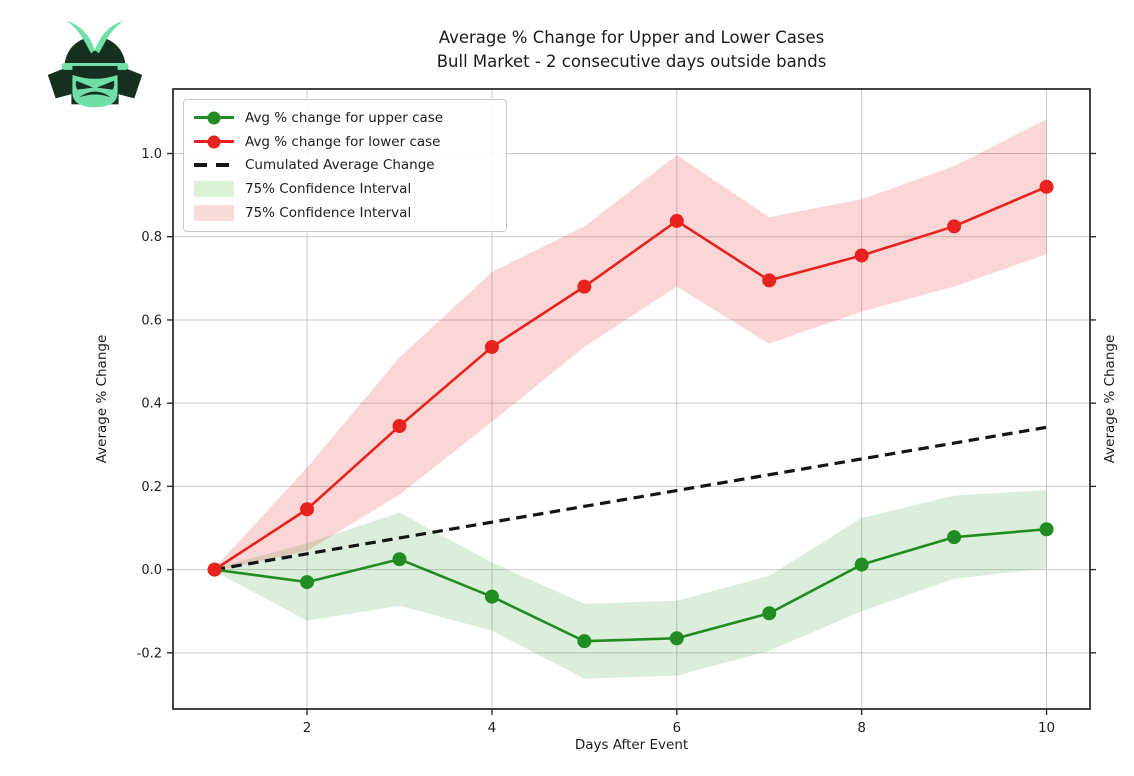 This screenshot has height=776, width=1134. Describe the element at coordinates (80, 37) in the screenshot. I see `crest-left-horn` at that location.